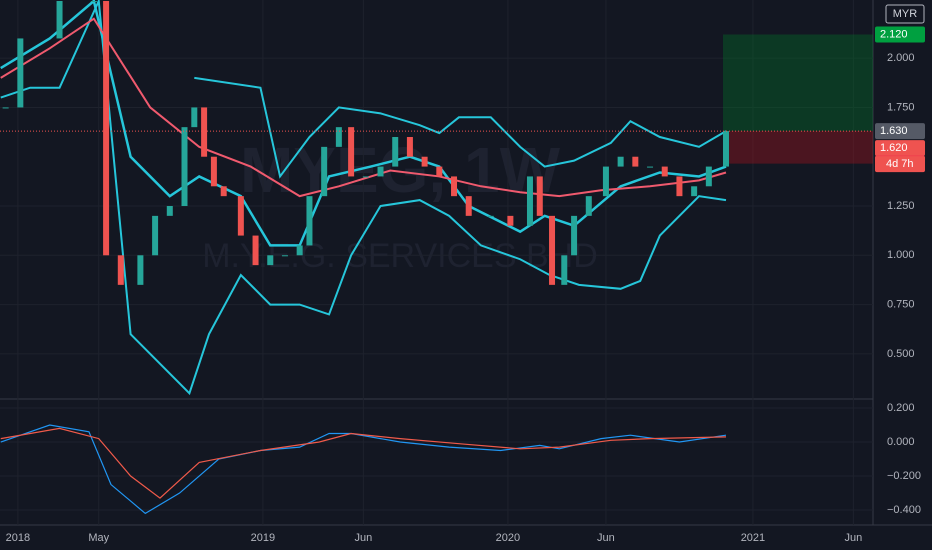 The height and width of the screenshot is (550, 932). I want to click on y-tick-label: −0.200, so click(904, 476).